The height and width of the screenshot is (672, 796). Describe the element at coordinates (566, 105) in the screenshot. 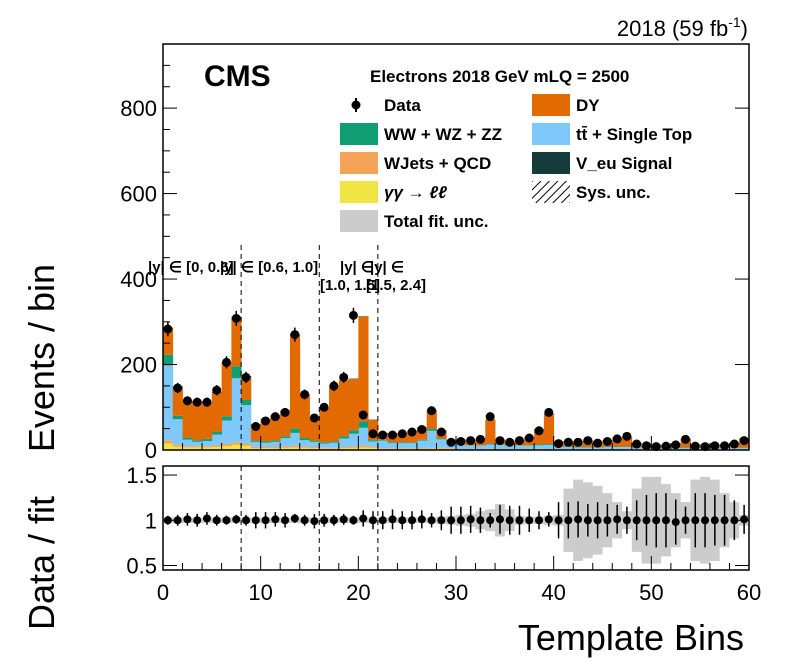

I see `legend-item-dy: DY` at that location.